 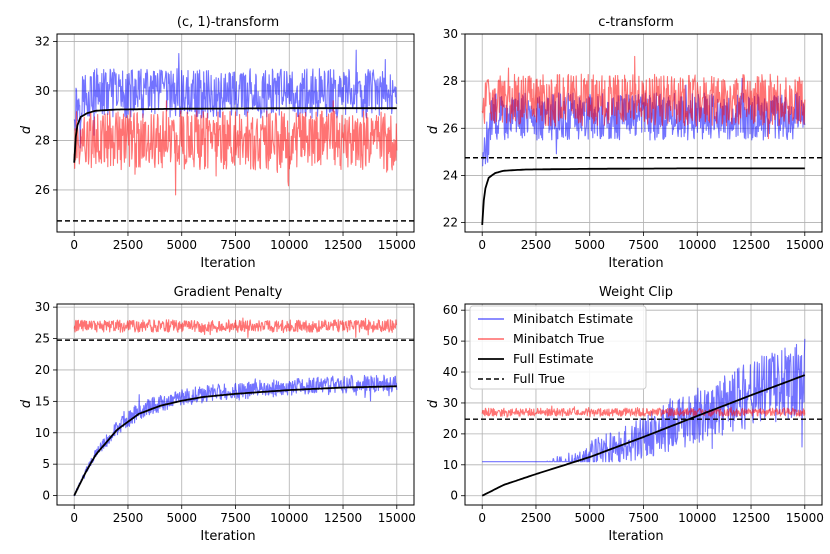 I want to click on legend-frame, so click(x=558, y=347).